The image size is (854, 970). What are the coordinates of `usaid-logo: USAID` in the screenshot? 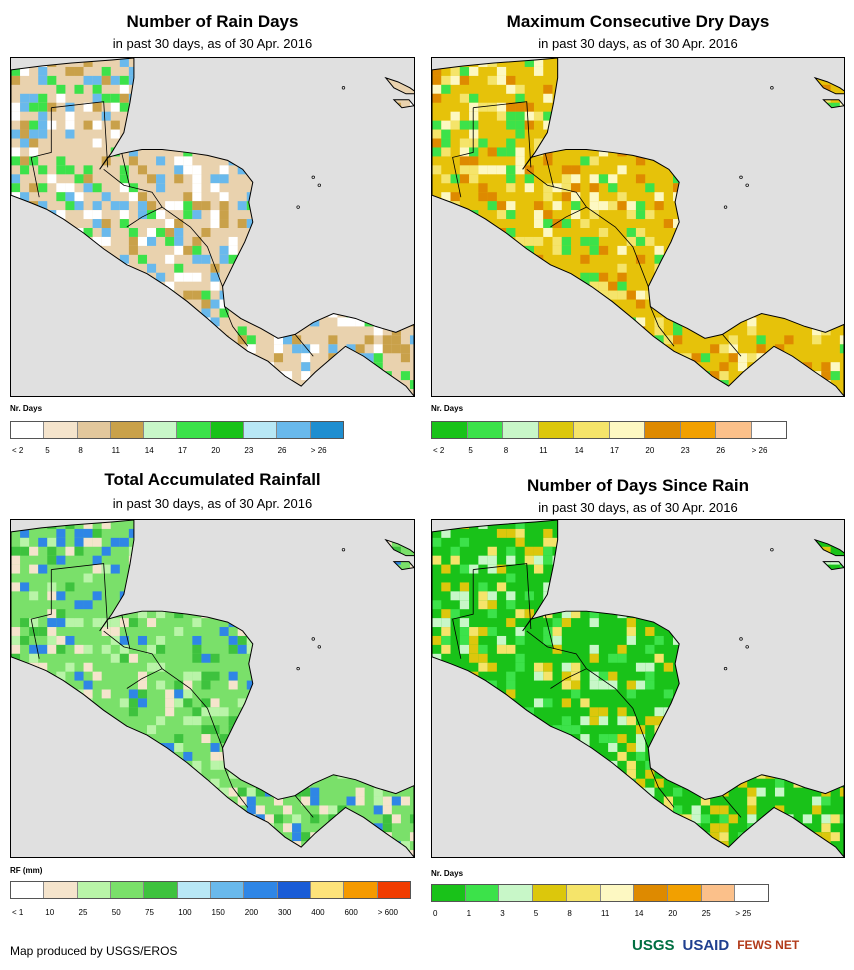 It's located at (706, 945).